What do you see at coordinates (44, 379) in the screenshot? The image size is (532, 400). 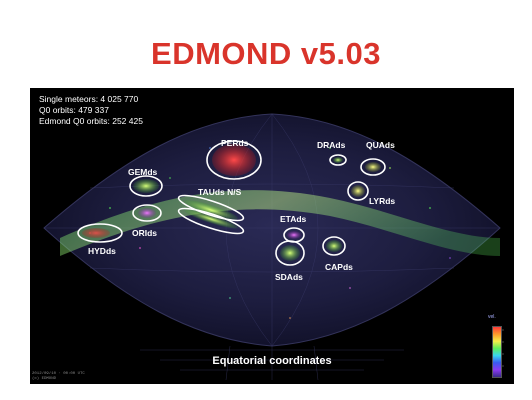 I see `stamp-line-2: (c) EDMOND` at bounding box center [44, 379].